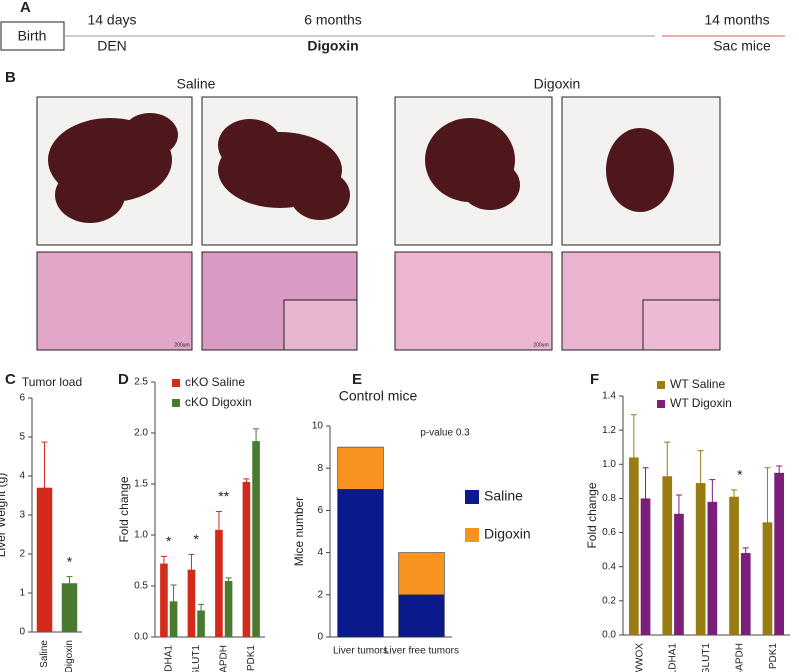 The width and height of the screenshot is (799, 672). Describe the element at coordinates (609, 396) in the screenshot. I see `y-tick-label: 1.4` at that location.